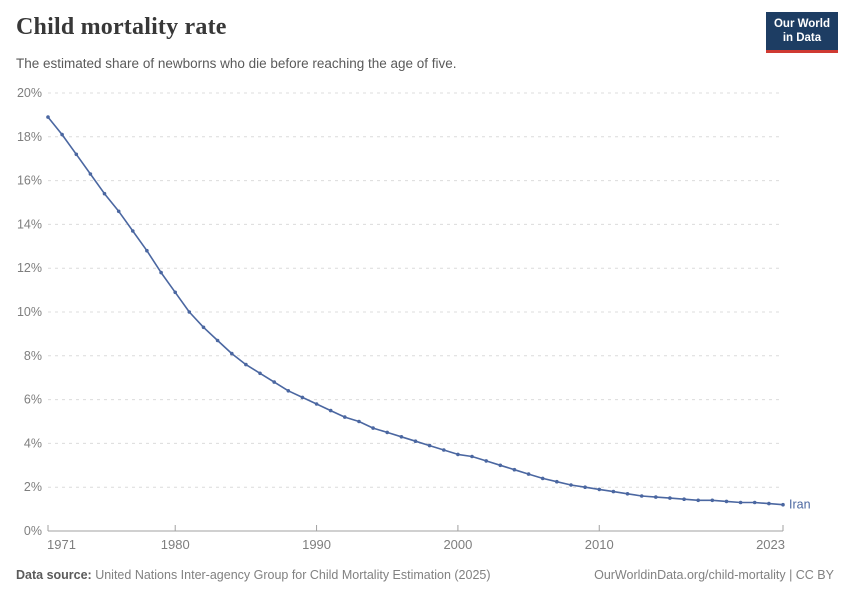 This screenshot has height=600, width=850. I want to click on y-axis-tick-label: 2%, so click(33, 487).